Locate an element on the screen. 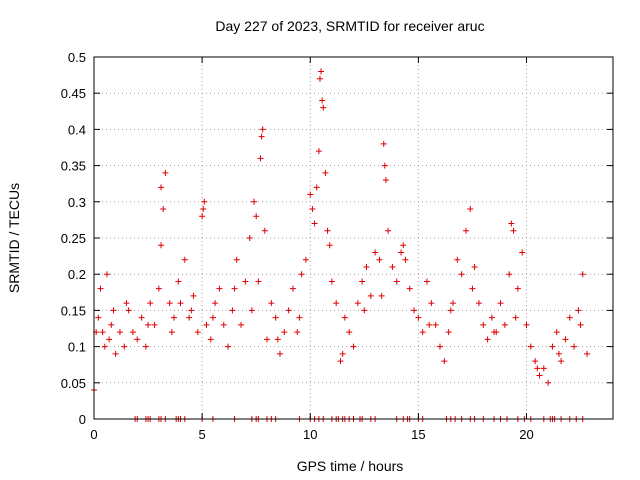 The image size is (640, 480). x-tick-label: 20 is located at coordinates (526, 434).